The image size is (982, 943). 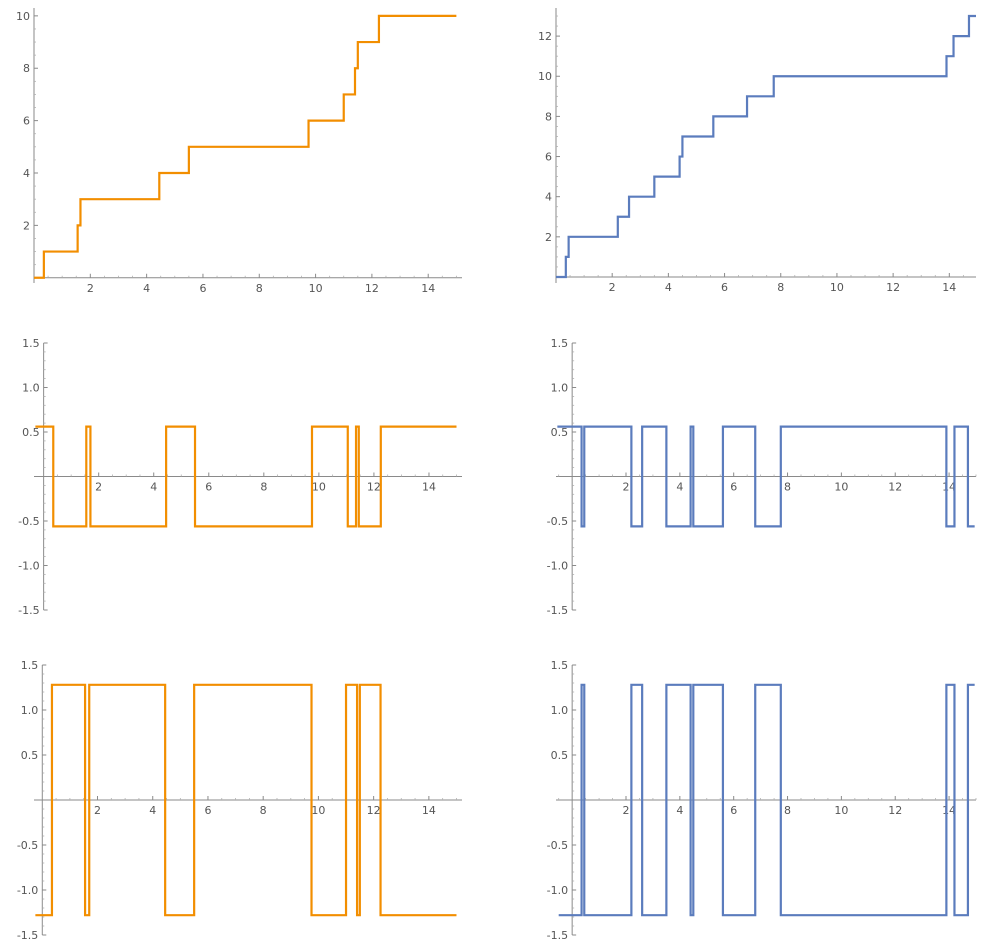 I want to click on chart-panel-5: 2 4 6 8 10 12 14 -1.5 -1.0 -0.5 0.5 1.0 1.5, so click(x=239, y=800).